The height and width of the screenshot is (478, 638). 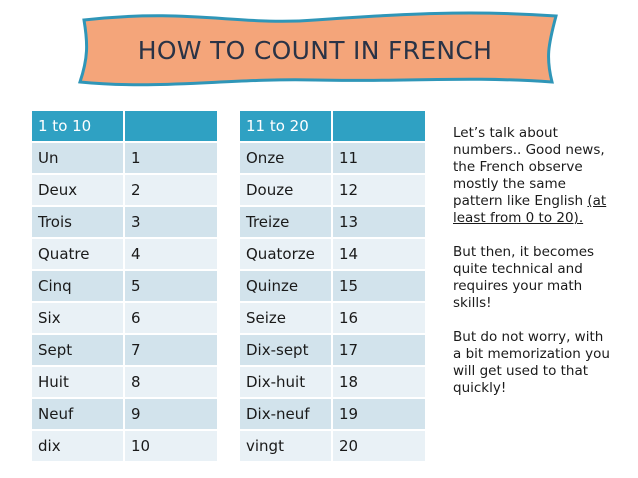 What do you see at coordinates (171, 191) in the screenshot?
I see `numeral: 2` at bounding box center [171, 191].